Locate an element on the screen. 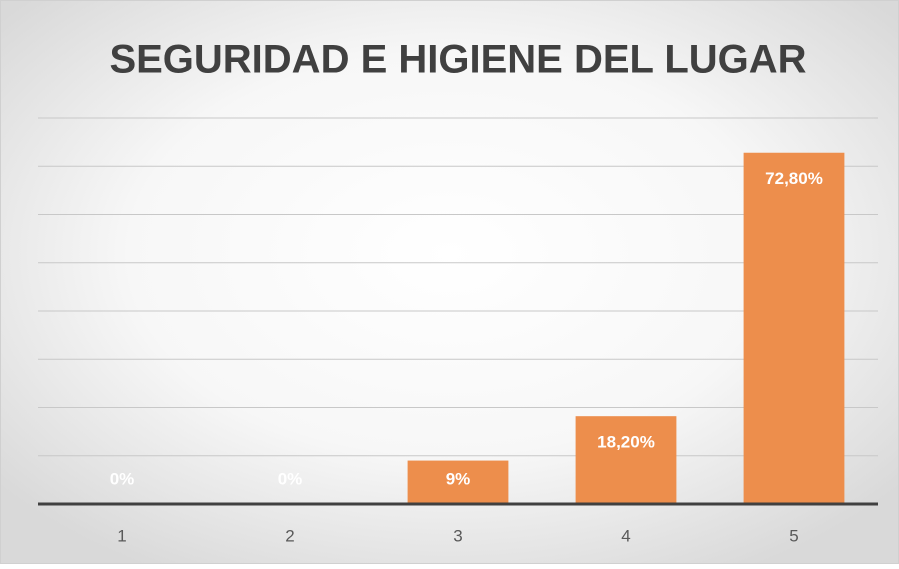  x-tick-label: 5 is located at coordinates (793, 535).